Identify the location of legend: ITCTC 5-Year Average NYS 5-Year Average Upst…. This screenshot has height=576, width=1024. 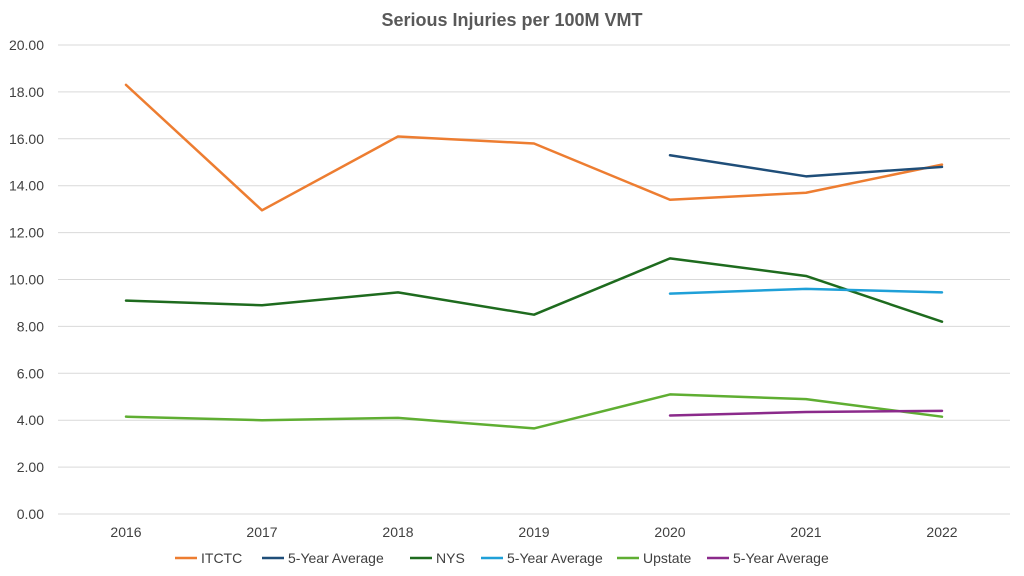
(502, 558).